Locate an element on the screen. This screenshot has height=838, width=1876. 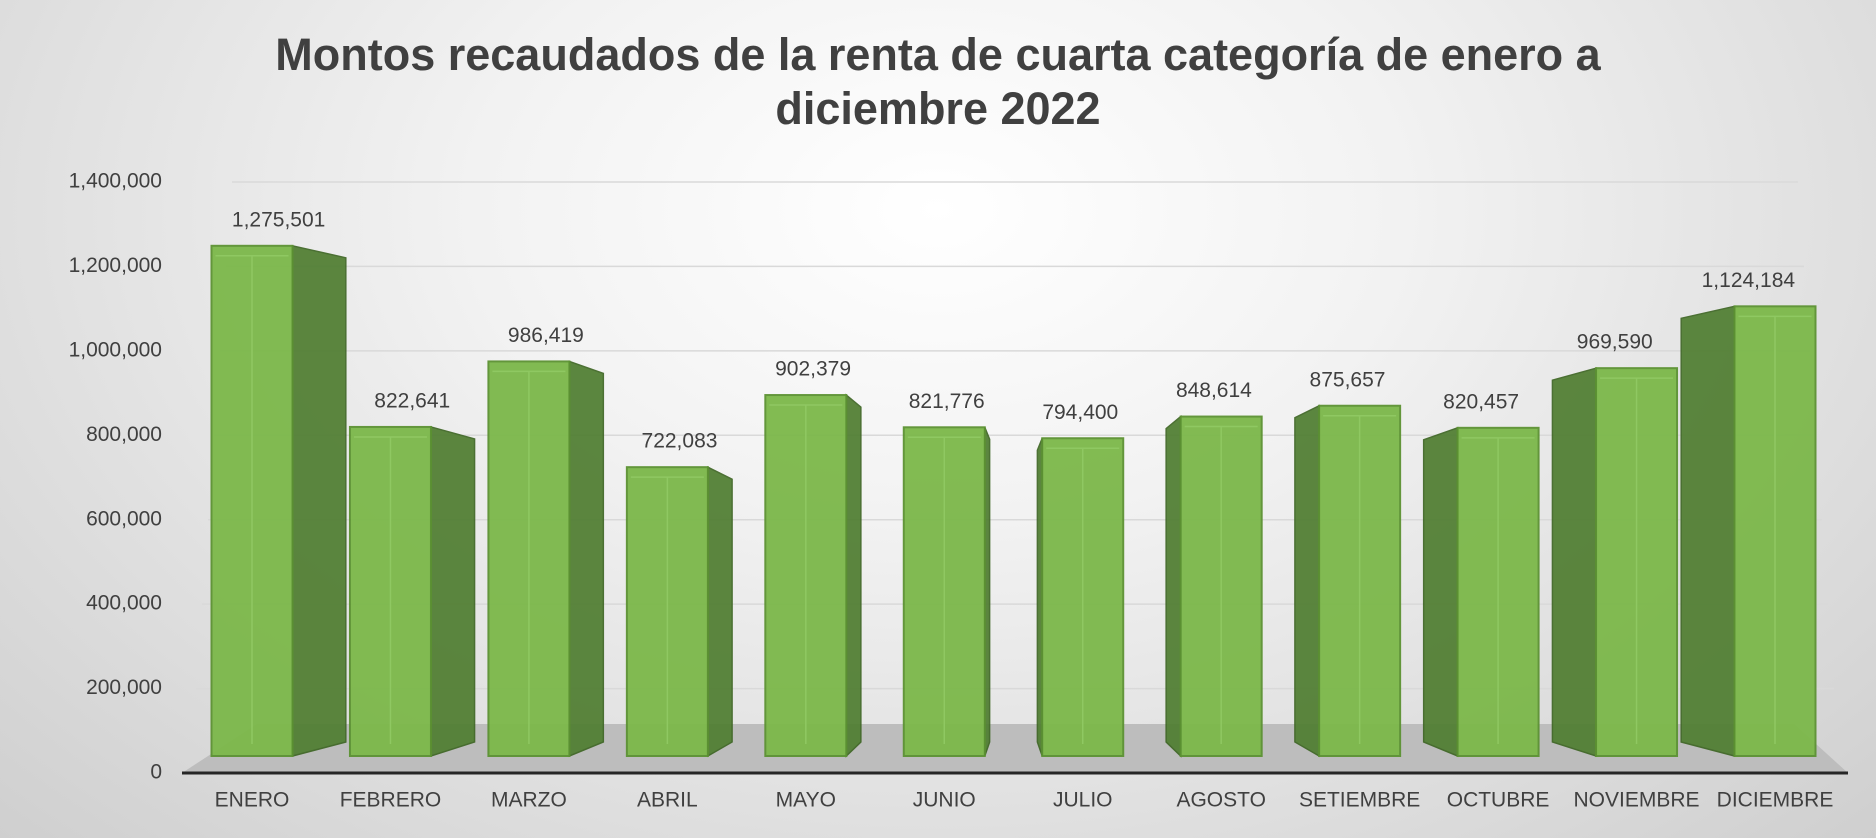
value-label: 902,379 is located at coordinates (813, 369).